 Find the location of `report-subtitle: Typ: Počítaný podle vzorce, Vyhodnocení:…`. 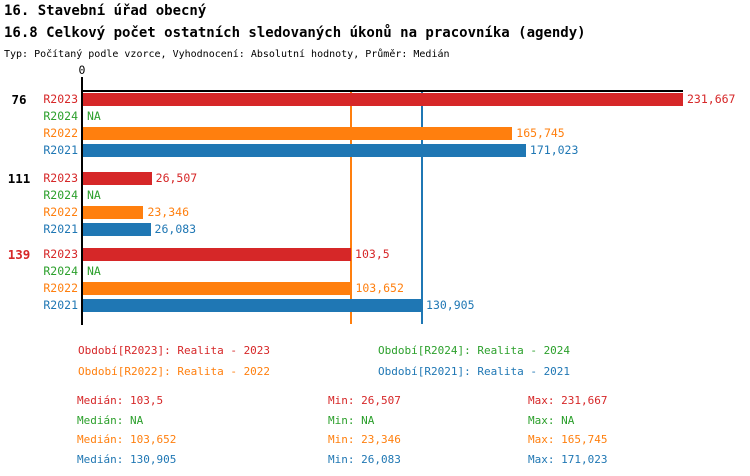

report-subtitle: Typ: Počítaný podle vzorce, Vyhodnocení:… is located at coordinates (227, 54).